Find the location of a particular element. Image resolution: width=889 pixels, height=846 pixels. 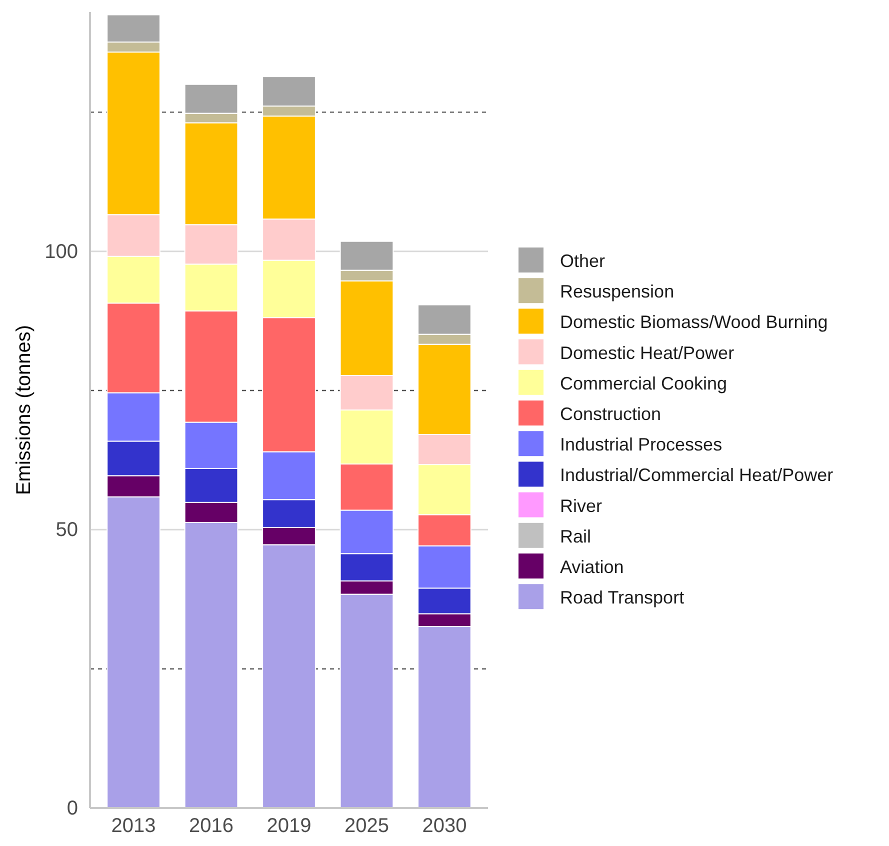

legend-label: Industrial Processes is located at coordinates (641, 444).